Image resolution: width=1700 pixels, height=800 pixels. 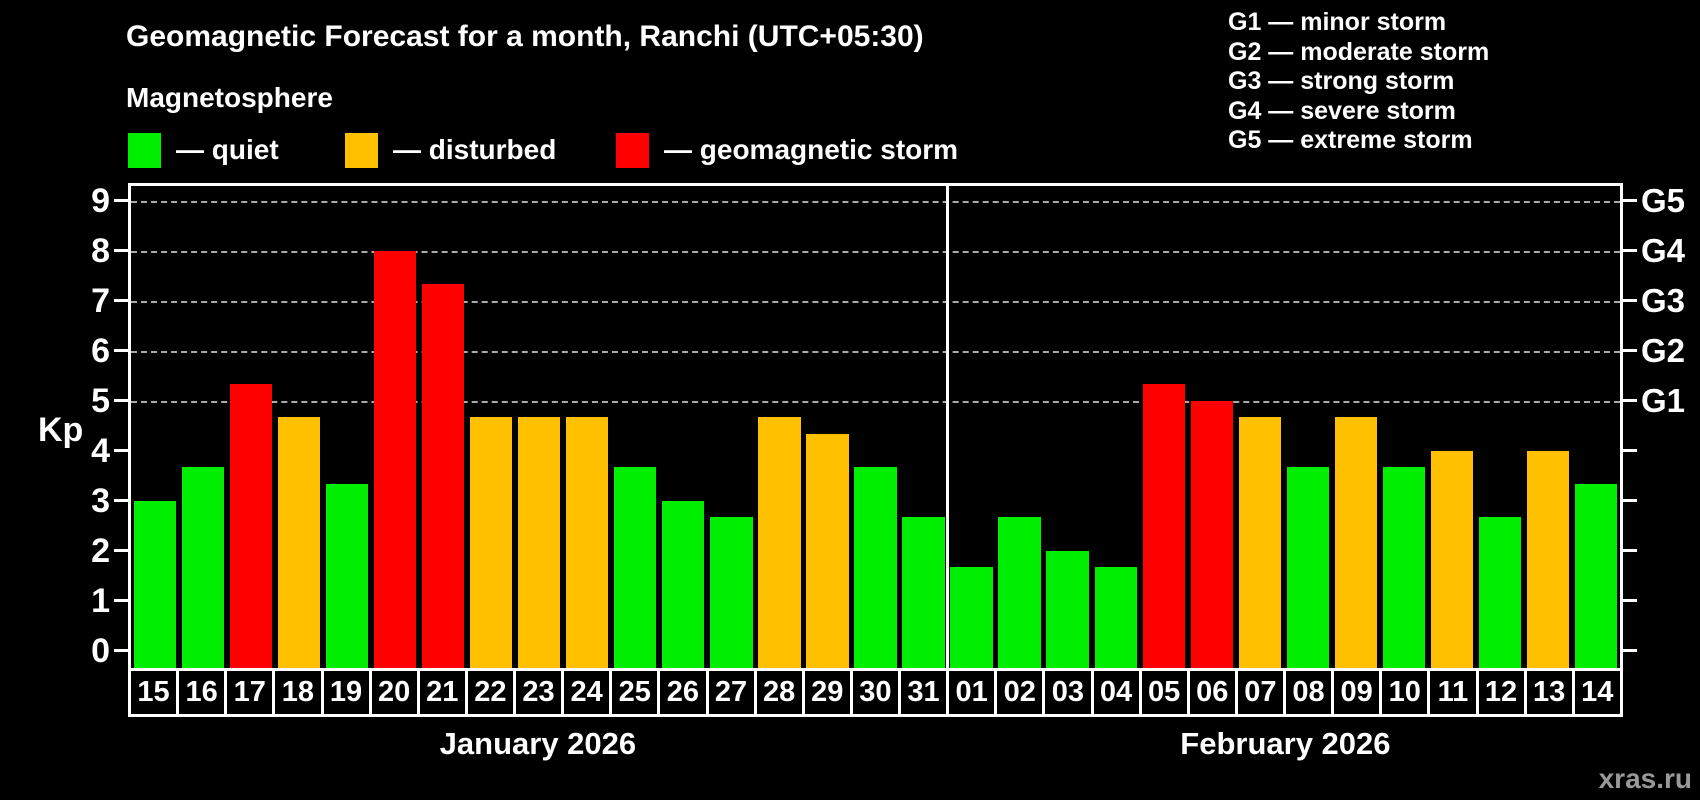 What do you see at coordinates (1020, 692) in the screenshot?
I see `day-cell-02: 02` at bounding box center [1020, 692].